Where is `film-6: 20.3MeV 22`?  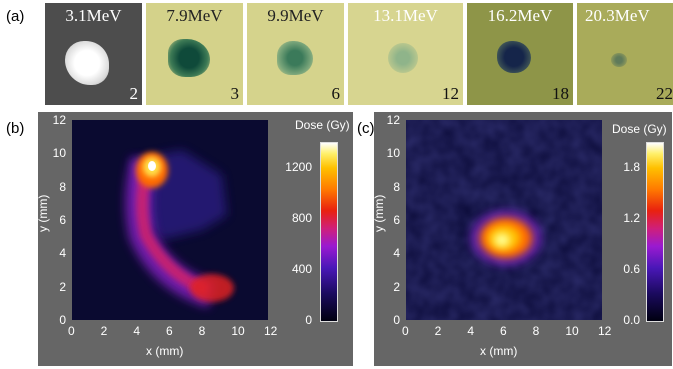
film-6: 20.3MeV 22 is located at coordinates (625, 54).